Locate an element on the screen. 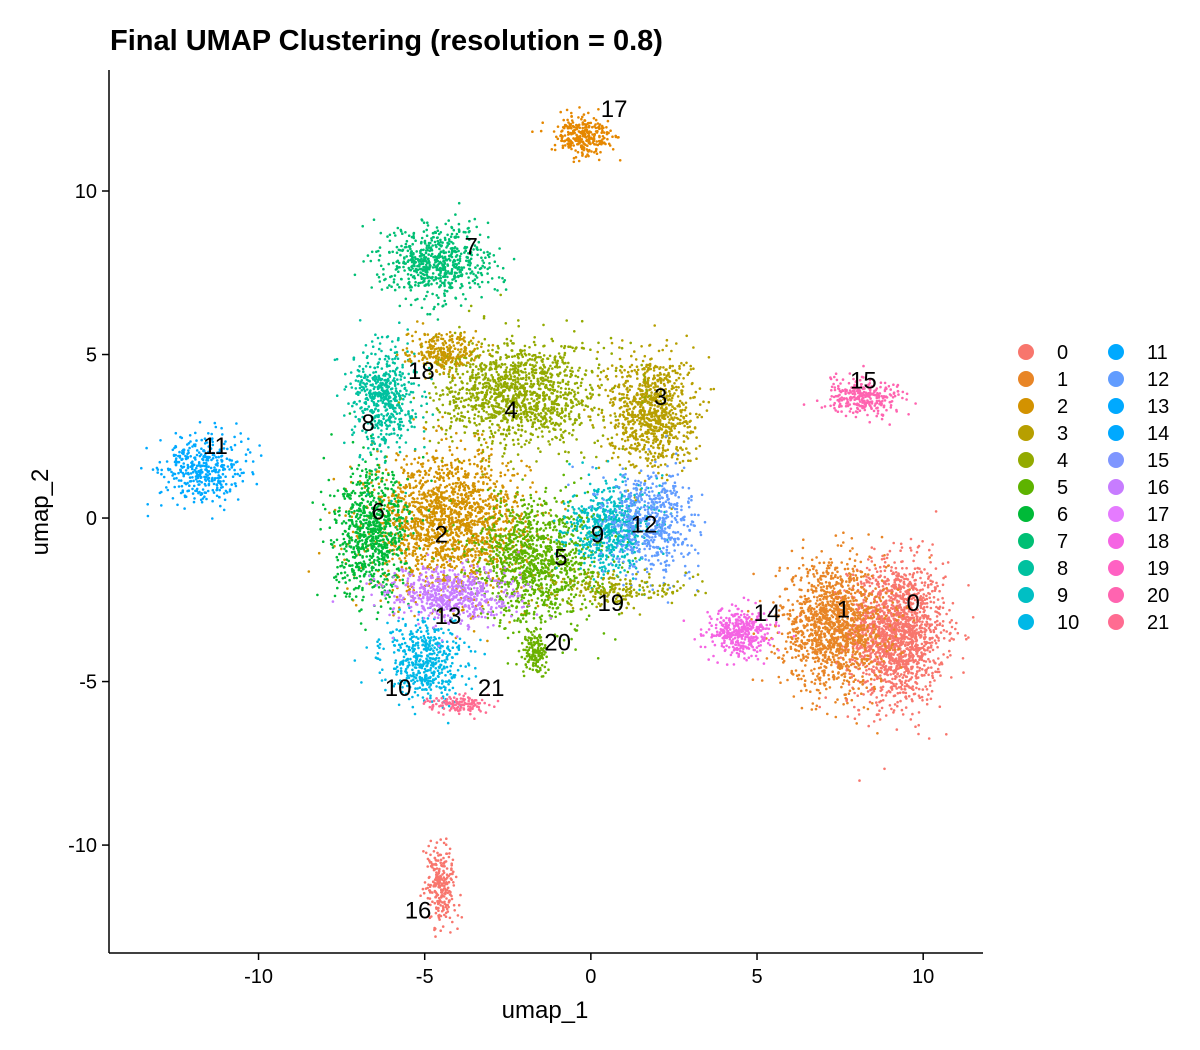 This screenshot has width=1200, height=1050. cluster-label-18: 18 is located at coordinates (421, 371).